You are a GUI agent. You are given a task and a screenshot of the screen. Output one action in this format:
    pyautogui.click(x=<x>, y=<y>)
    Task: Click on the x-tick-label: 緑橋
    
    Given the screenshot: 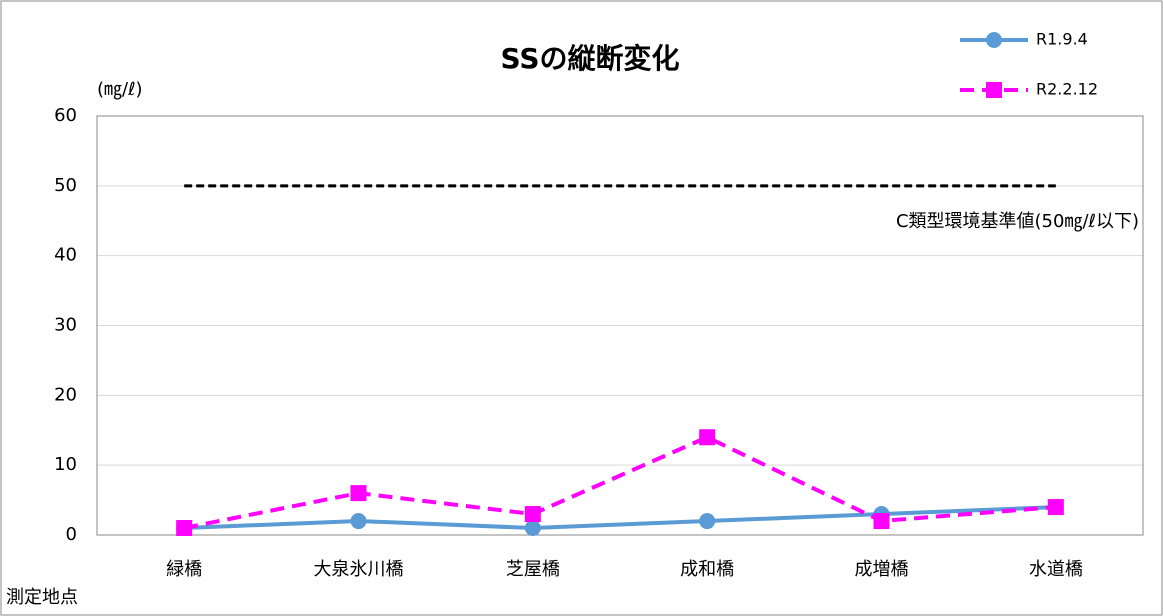 What is the action you would take?
    pyautogui.click(x=184, y=569)
    